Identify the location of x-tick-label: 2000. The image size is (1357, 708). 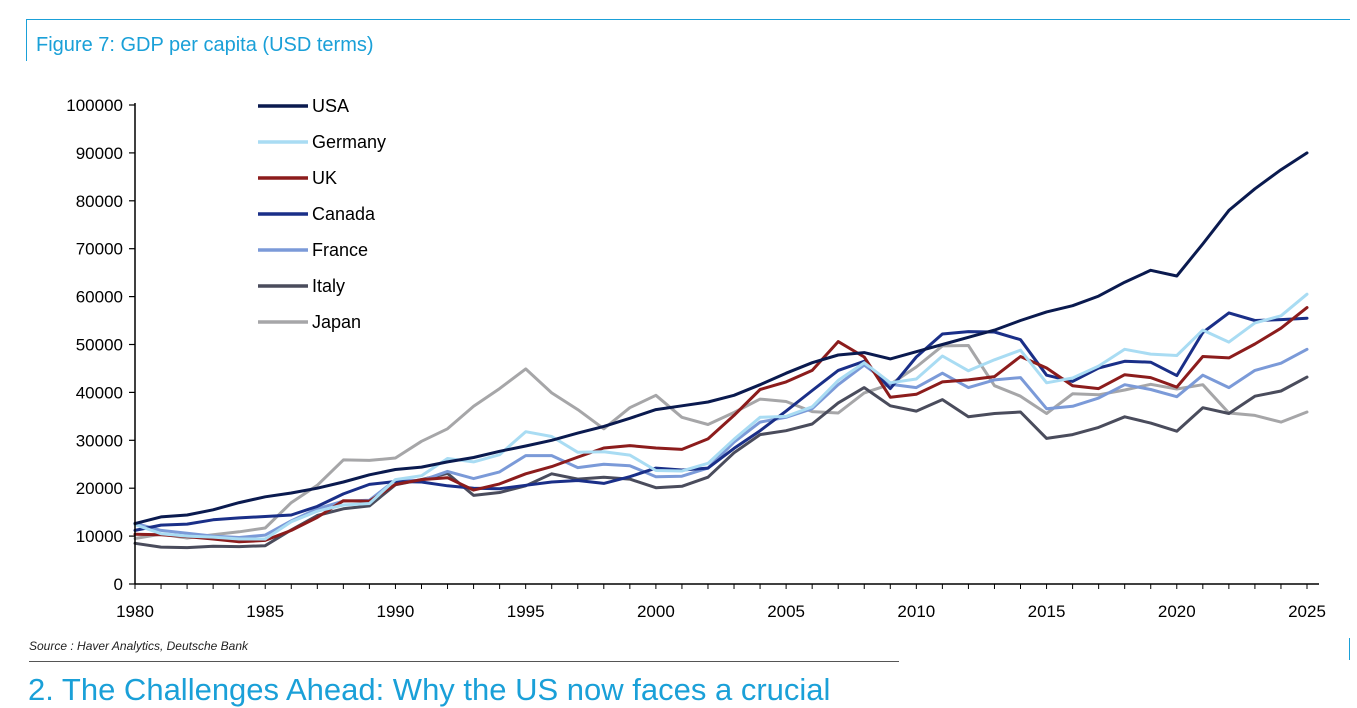
(656, 611).